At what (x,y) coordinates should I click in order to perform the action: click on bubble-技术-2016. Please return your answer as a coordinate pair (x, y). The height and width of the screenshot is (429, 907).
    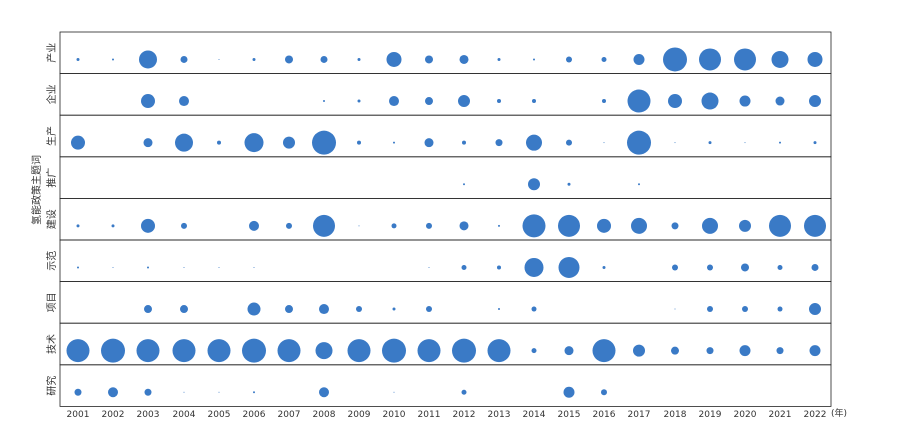
    Looking at the image, I should click on (604, 351).